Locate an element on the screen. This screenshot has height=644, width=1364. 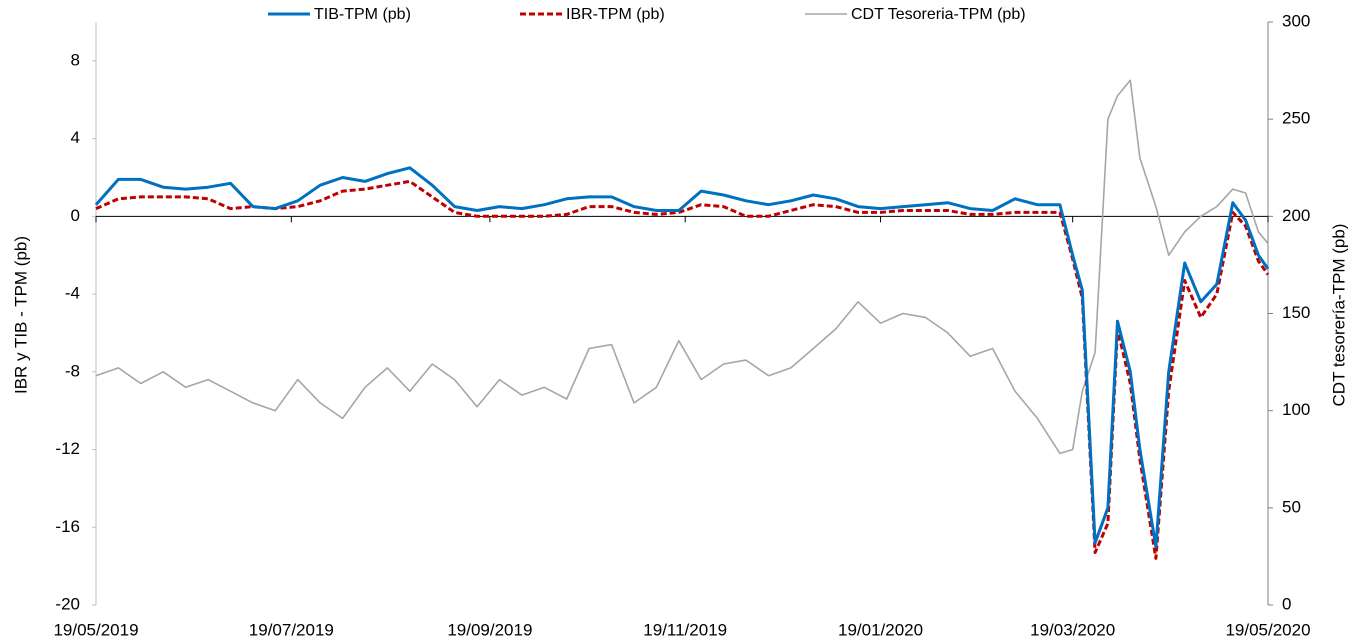
x-tick-label: 19/11/2019 is located at coordinates (685, 629).